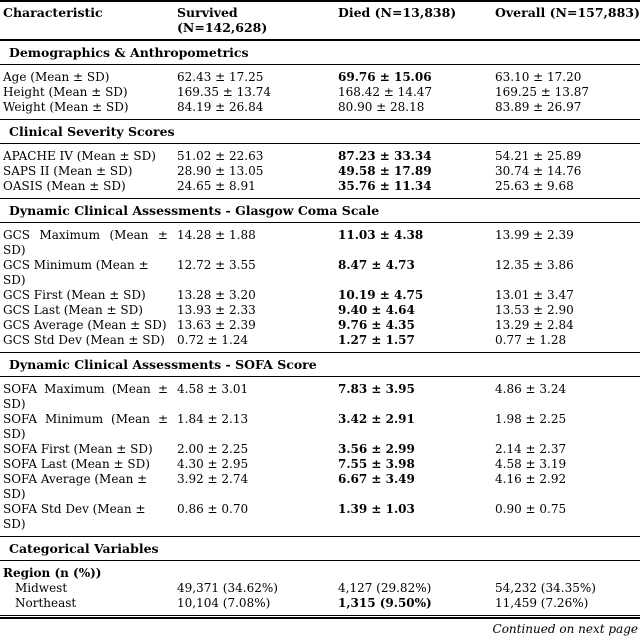  What do you see at coordinates (534, 310) in the screenshot?
I see `cell-overall: 13.53 ± 2.90` at bounding box center [534, 310].